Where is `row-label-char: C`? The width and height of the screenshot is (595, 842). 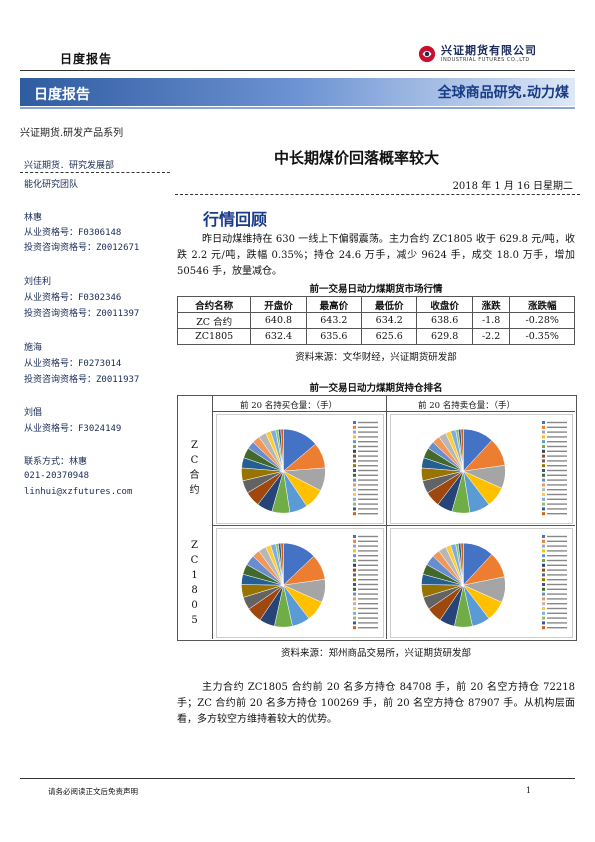
row-label-char: C is located at coordinates (194, 460).